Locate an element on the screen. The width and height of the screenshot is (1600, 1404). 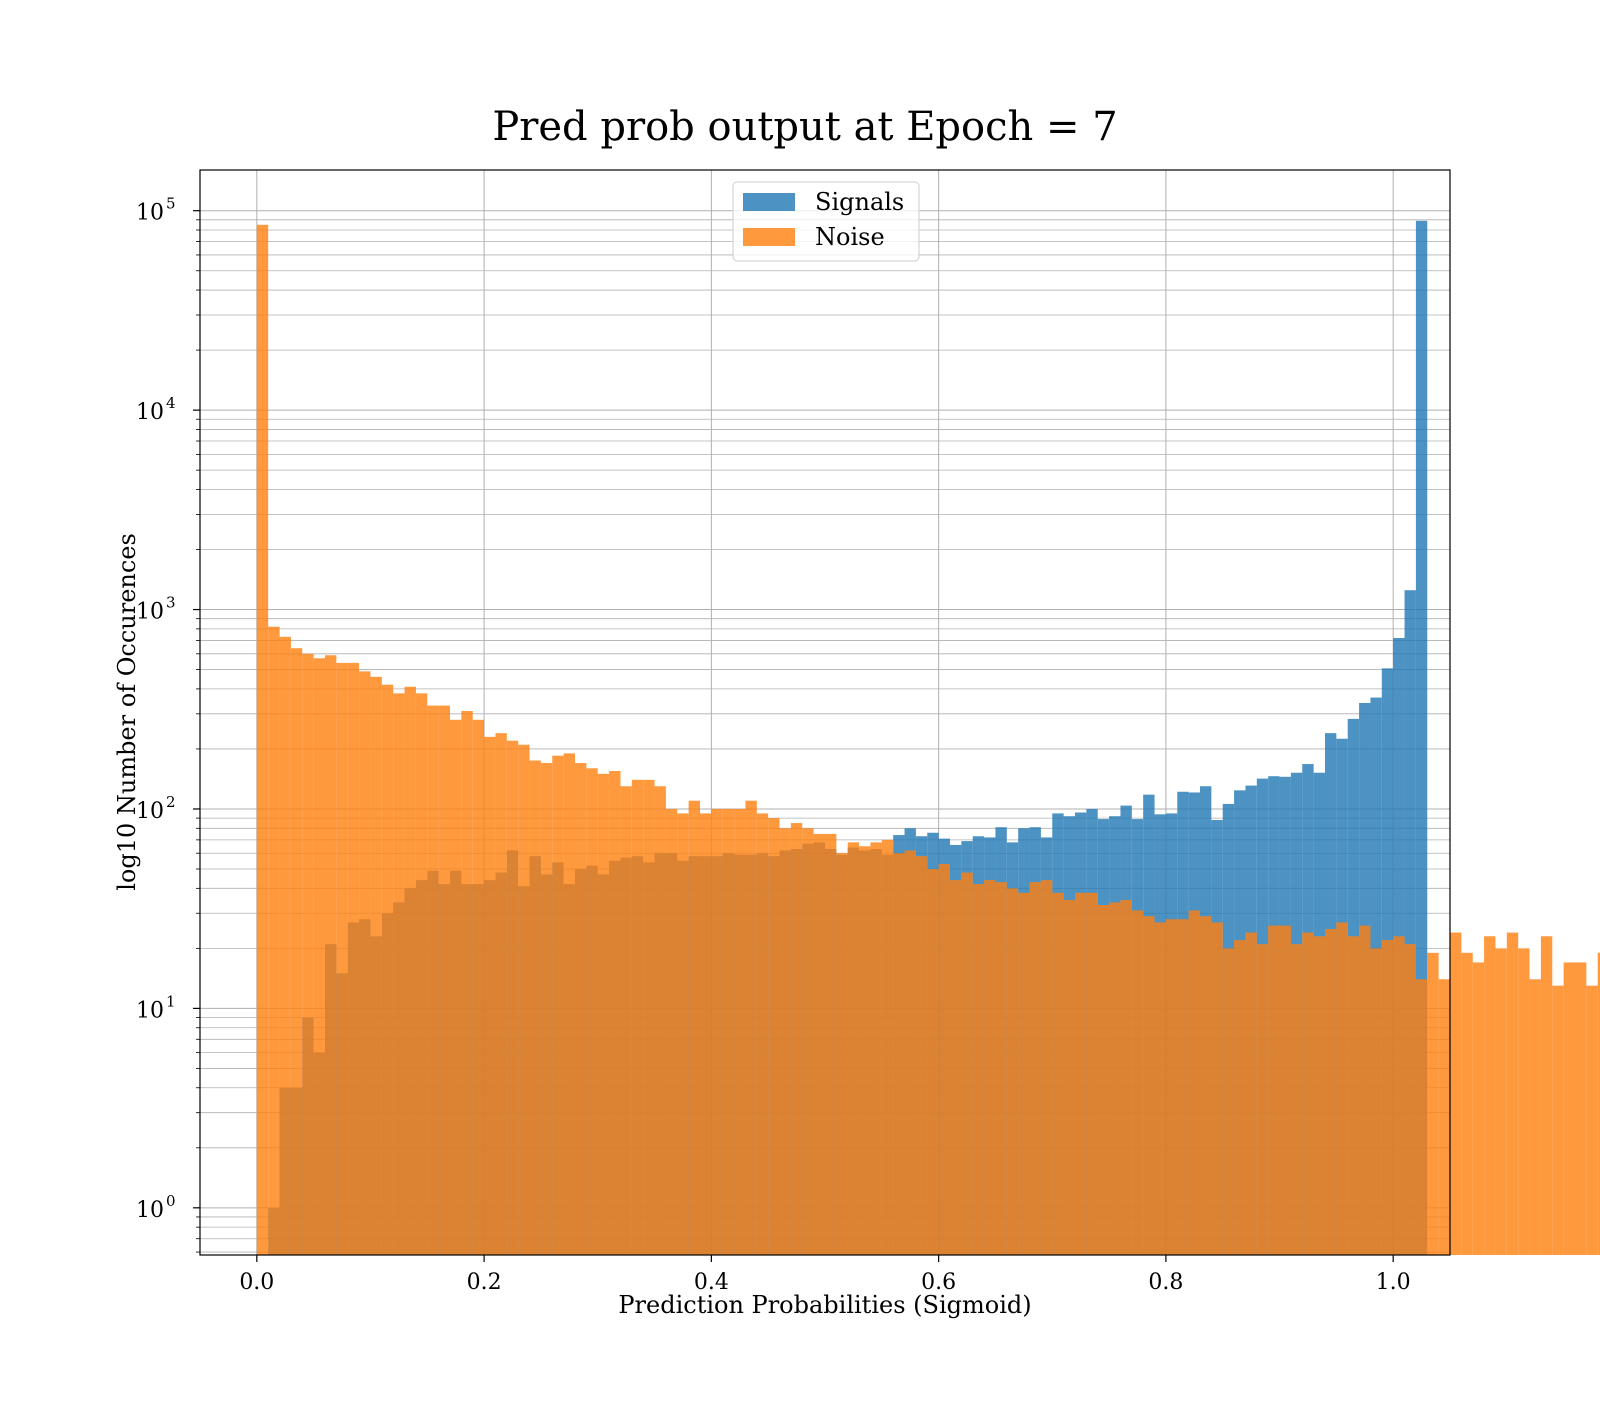
chart-title: Pred prob output at Epoch = 7 is located at coordinates (804, 127).